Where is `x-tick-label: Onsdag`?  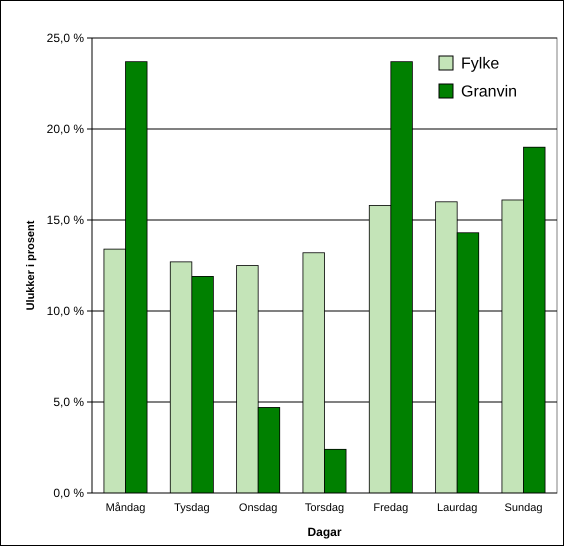
x-tick-label: Onsdag is located at coordinates (258, 508).